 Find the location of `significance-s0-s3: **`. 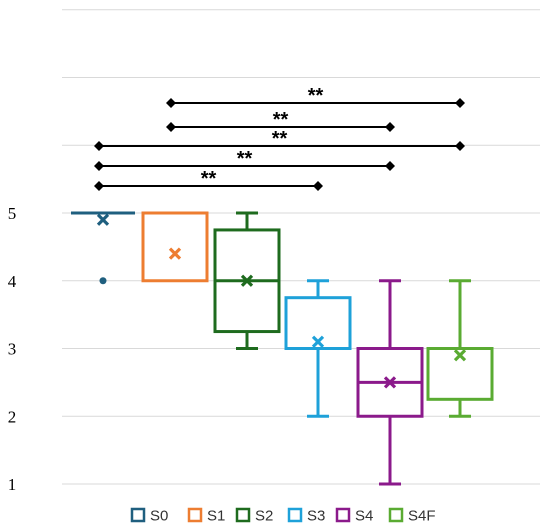

significance-s0-s3: ** is located at coordinates (208, 179).